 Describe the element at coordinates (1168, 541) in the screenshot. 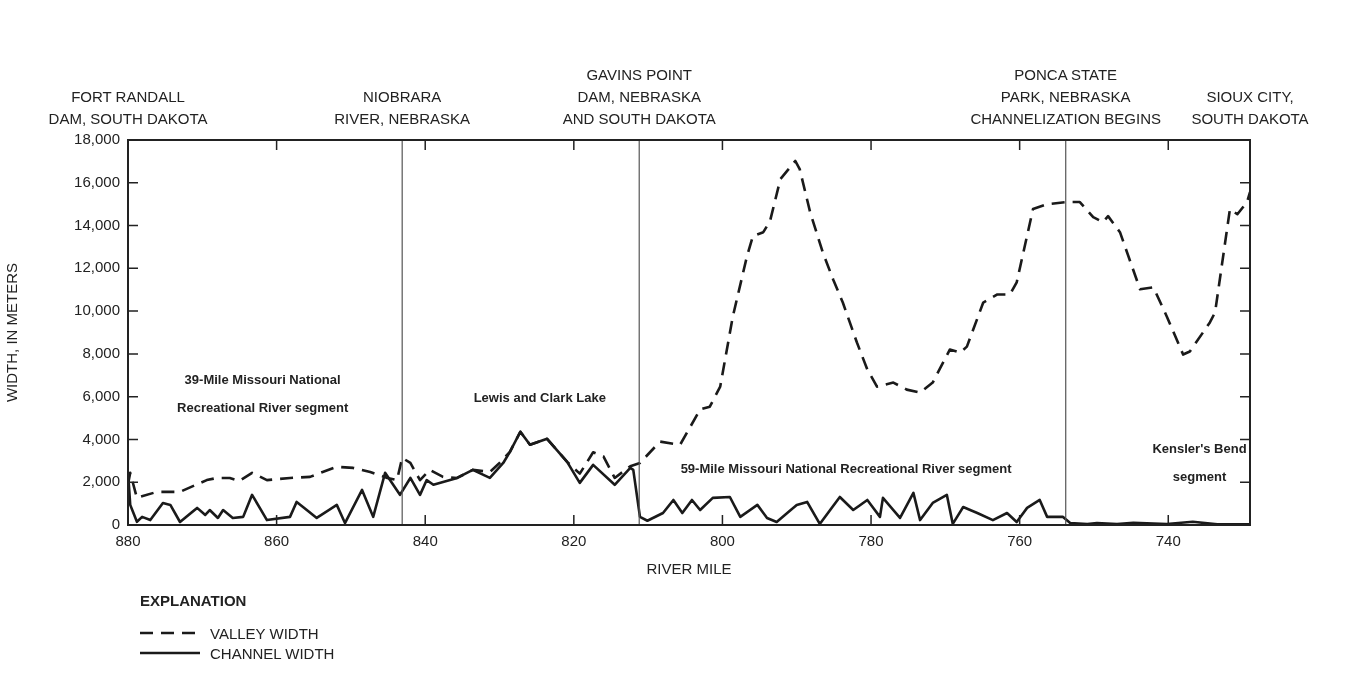

I see `x-tick-label: 740` at that location.